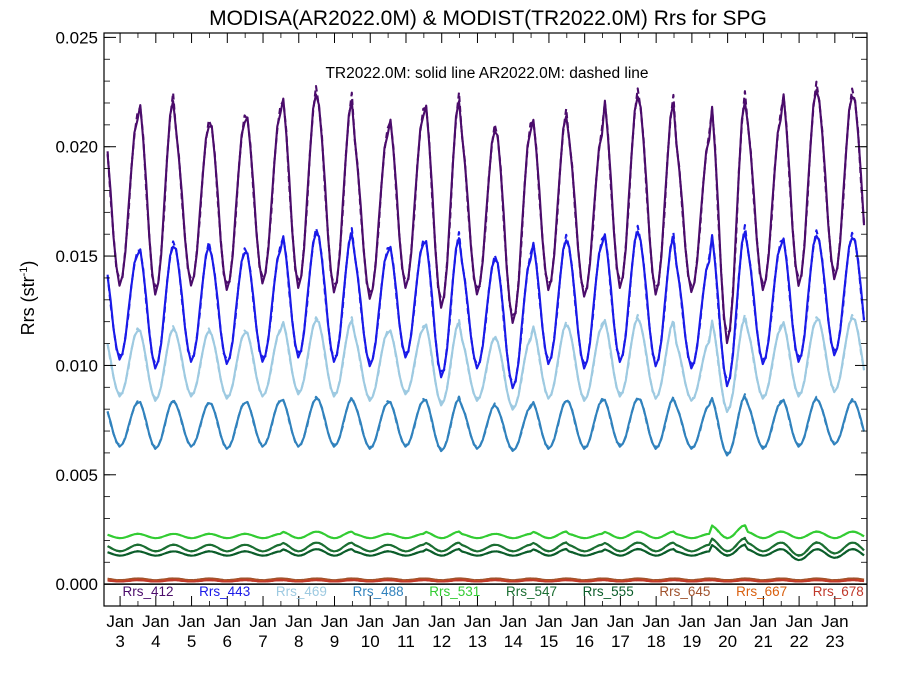  I want to click on x-tick-year-label: 16, so click(584, 641).